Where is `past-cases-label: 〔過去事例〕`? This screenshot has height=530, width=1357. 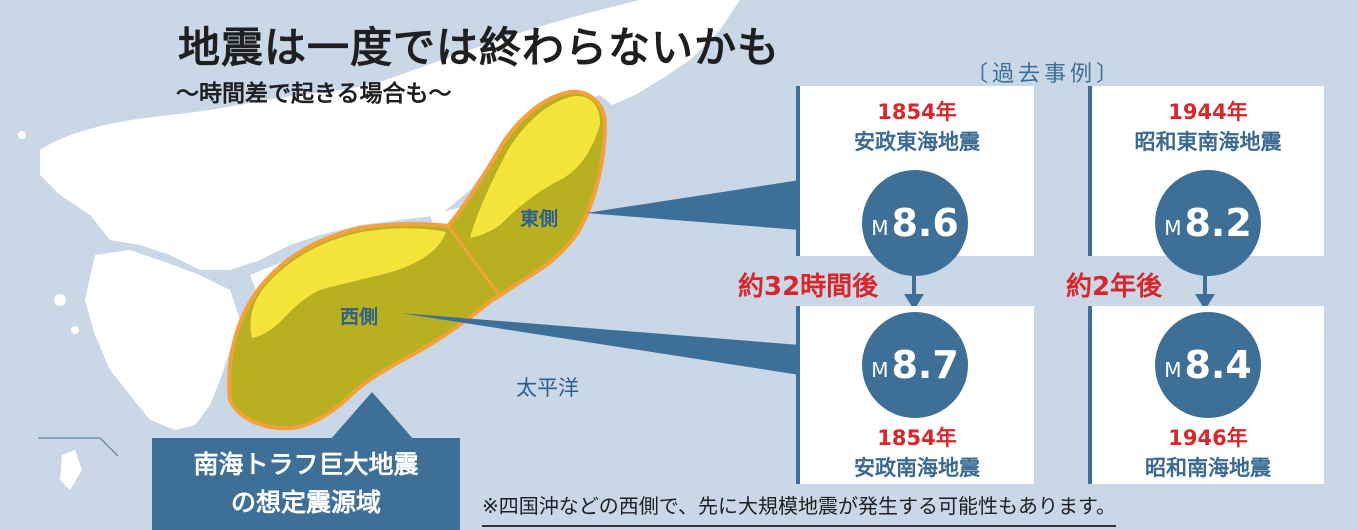 past-cases-label: 〔過去事例〕 is located at coordinates (1044, 74).